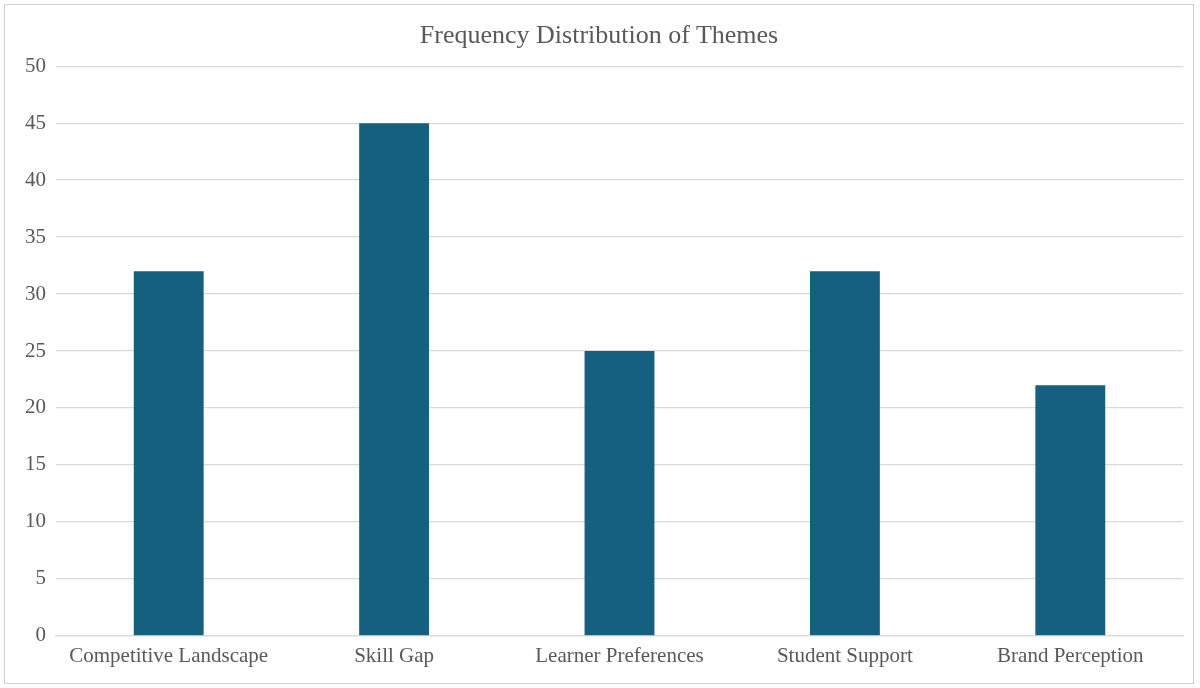 The image size is (1200, 688). Describe the element at coordinates (35, 406) in the screenshot. I see `y-tick-label: 20` at that location.